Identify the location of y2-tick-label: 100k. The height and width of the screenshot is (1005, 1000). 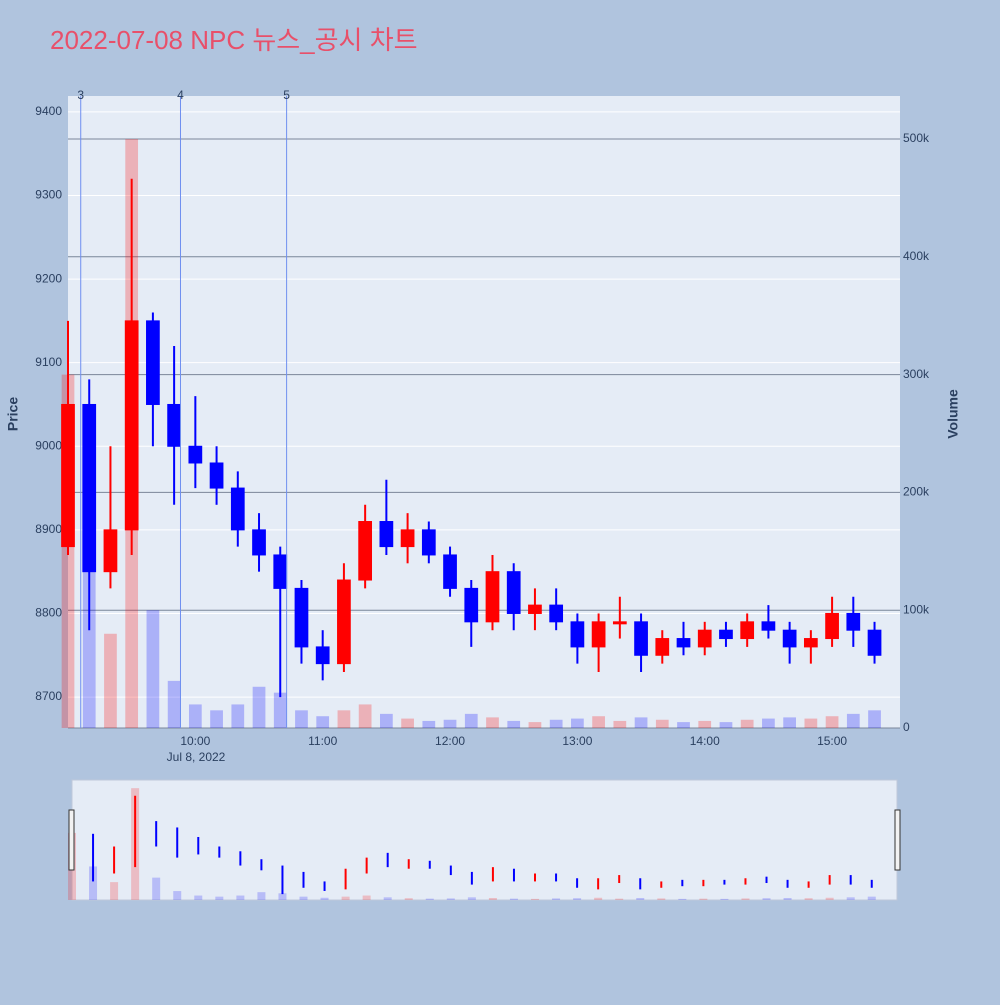
(916, 609).